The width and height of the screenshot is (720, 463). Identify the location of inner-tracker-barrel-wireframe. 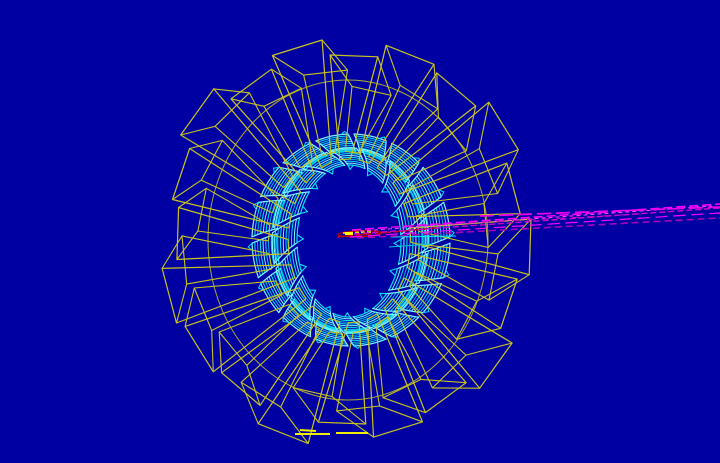
(351, 240).